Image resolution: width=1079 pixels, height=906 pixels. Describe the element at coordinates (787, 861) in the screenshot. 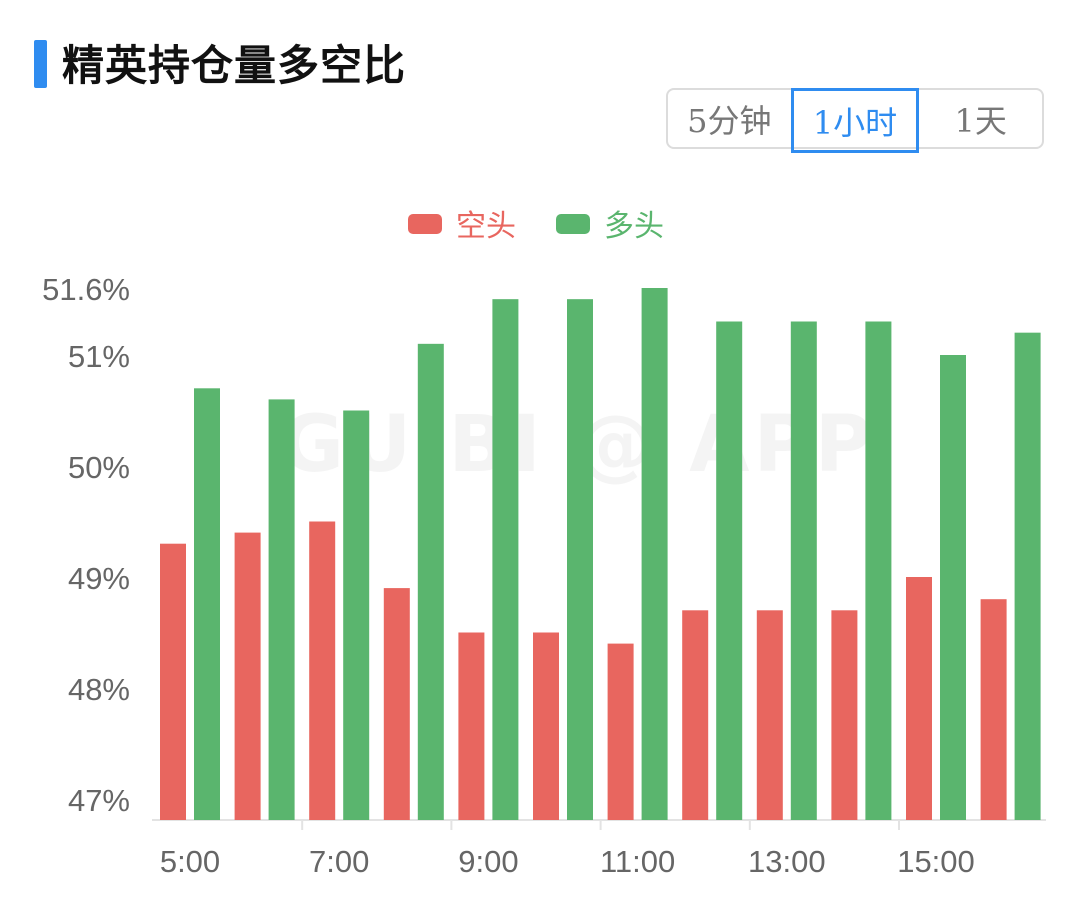

I see `x-tick-label: 13:00` at that location.